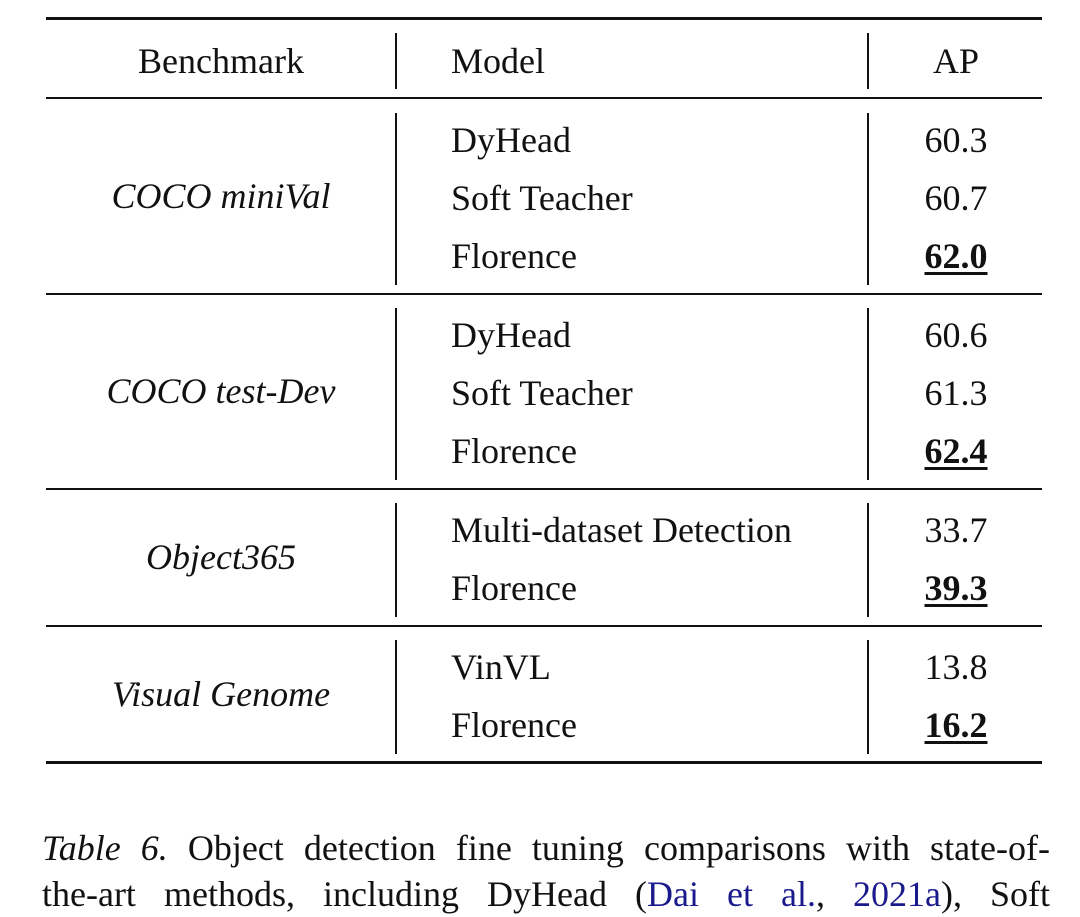 The width and height of the screenshot is (1080, 917). I want to click on benchmark-cell: COCO test-Dev, so click(221, 391).